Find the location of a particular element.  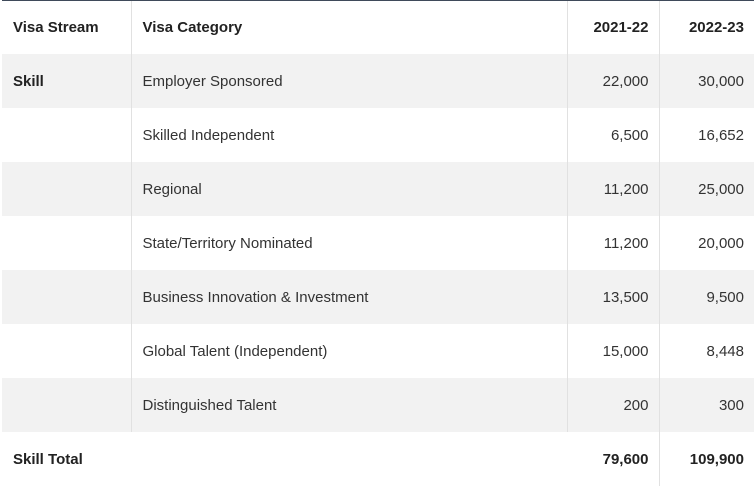

visa-category-cell: Distinguished Talent is located at coordinates (349, 405).